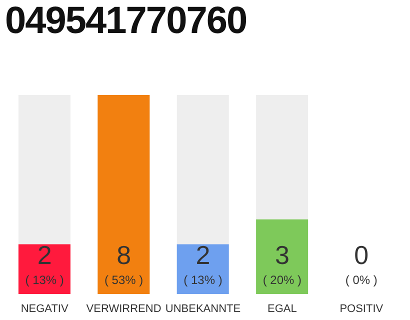 The width and height of the screenshot is (410, 320). What do you see at coordinates (362, 309) in the screenshot?
I see `x-tick-label: POSITIV` at bounding box center [362, 309].